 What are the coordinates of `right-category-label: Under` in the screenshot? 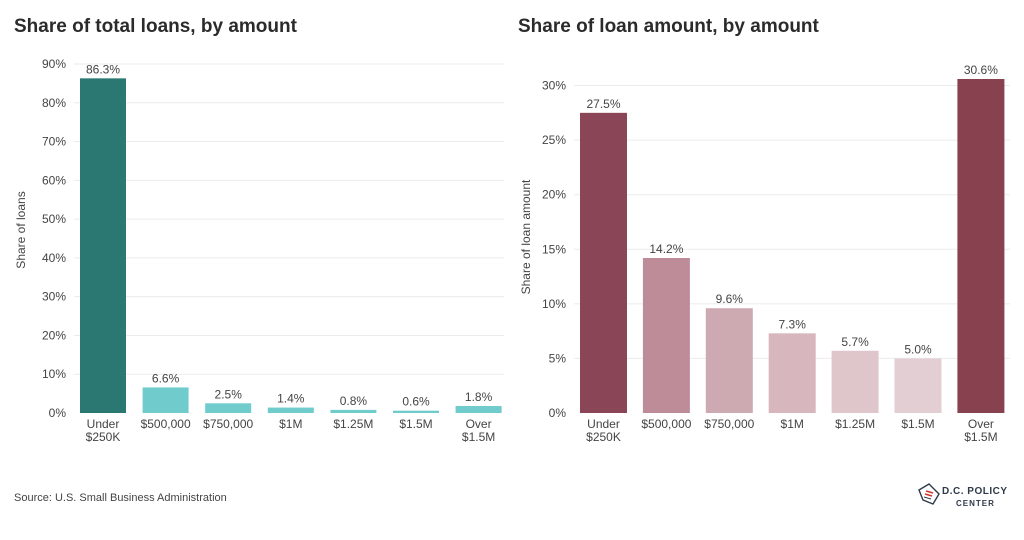 It's located at (603, 424).